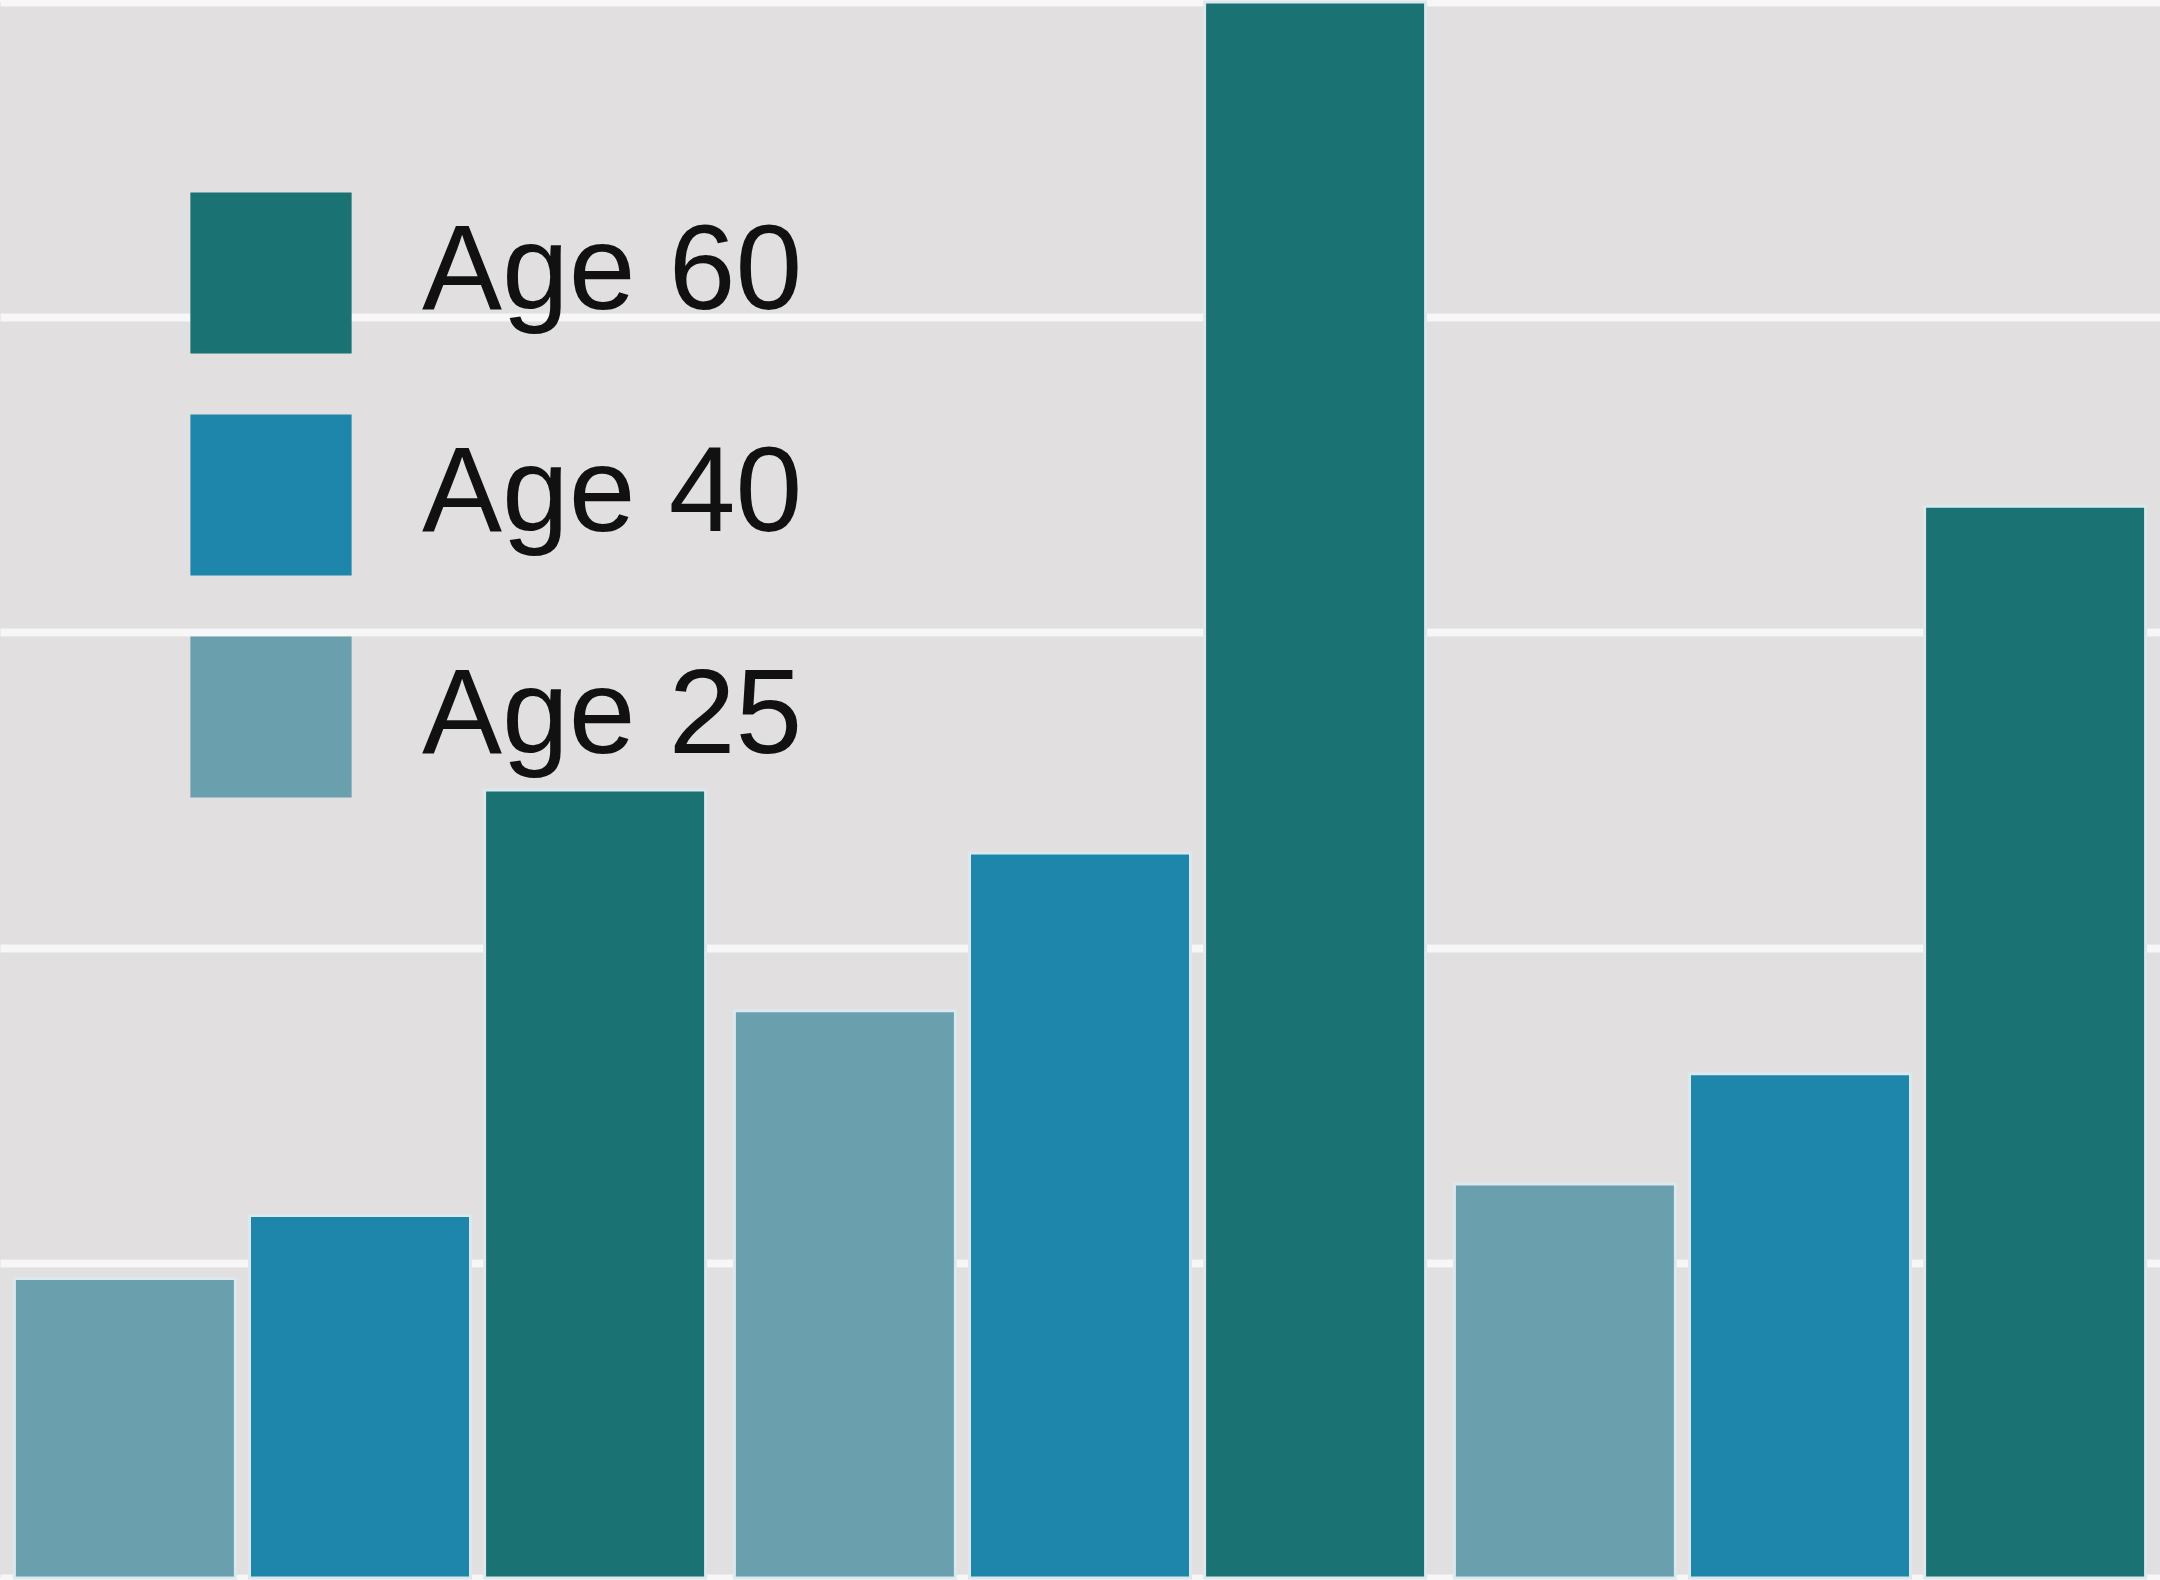 This screenshot has height=1580, width=2160. I want to click on legend-label: Age 25, so click(612, 711).